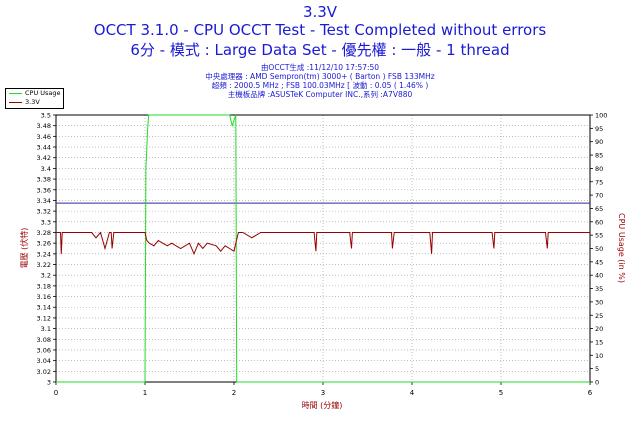 This screenshot has width=640, height=427. Describe the element at coordinates (599, 196) in the screenshot. I see `y-right-tick-label: 70` at that location.